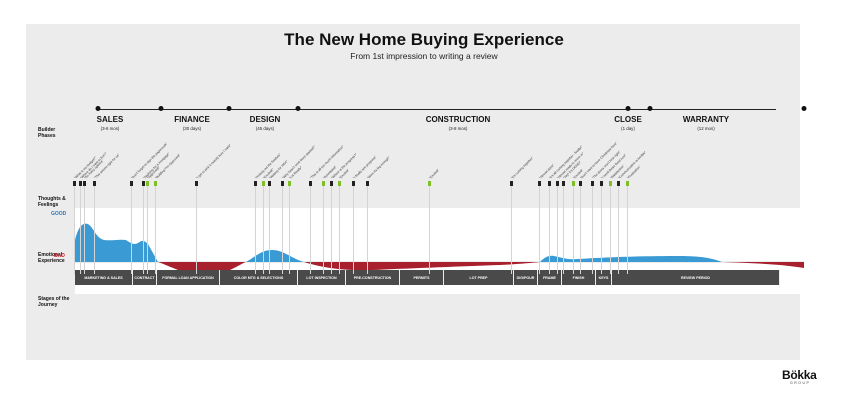  I want to click on stages-label: Stages of the Journey, so click(54, 302).